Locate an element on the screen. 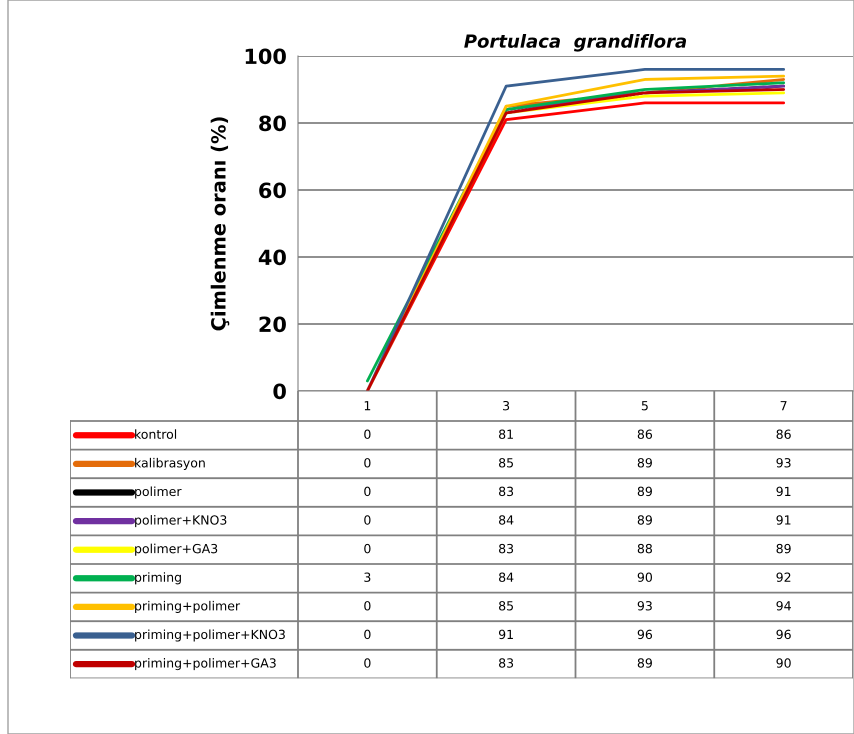 The height and width of the screenshot is (734, 854). data-label: 94 is located at coordinates (783, 606).